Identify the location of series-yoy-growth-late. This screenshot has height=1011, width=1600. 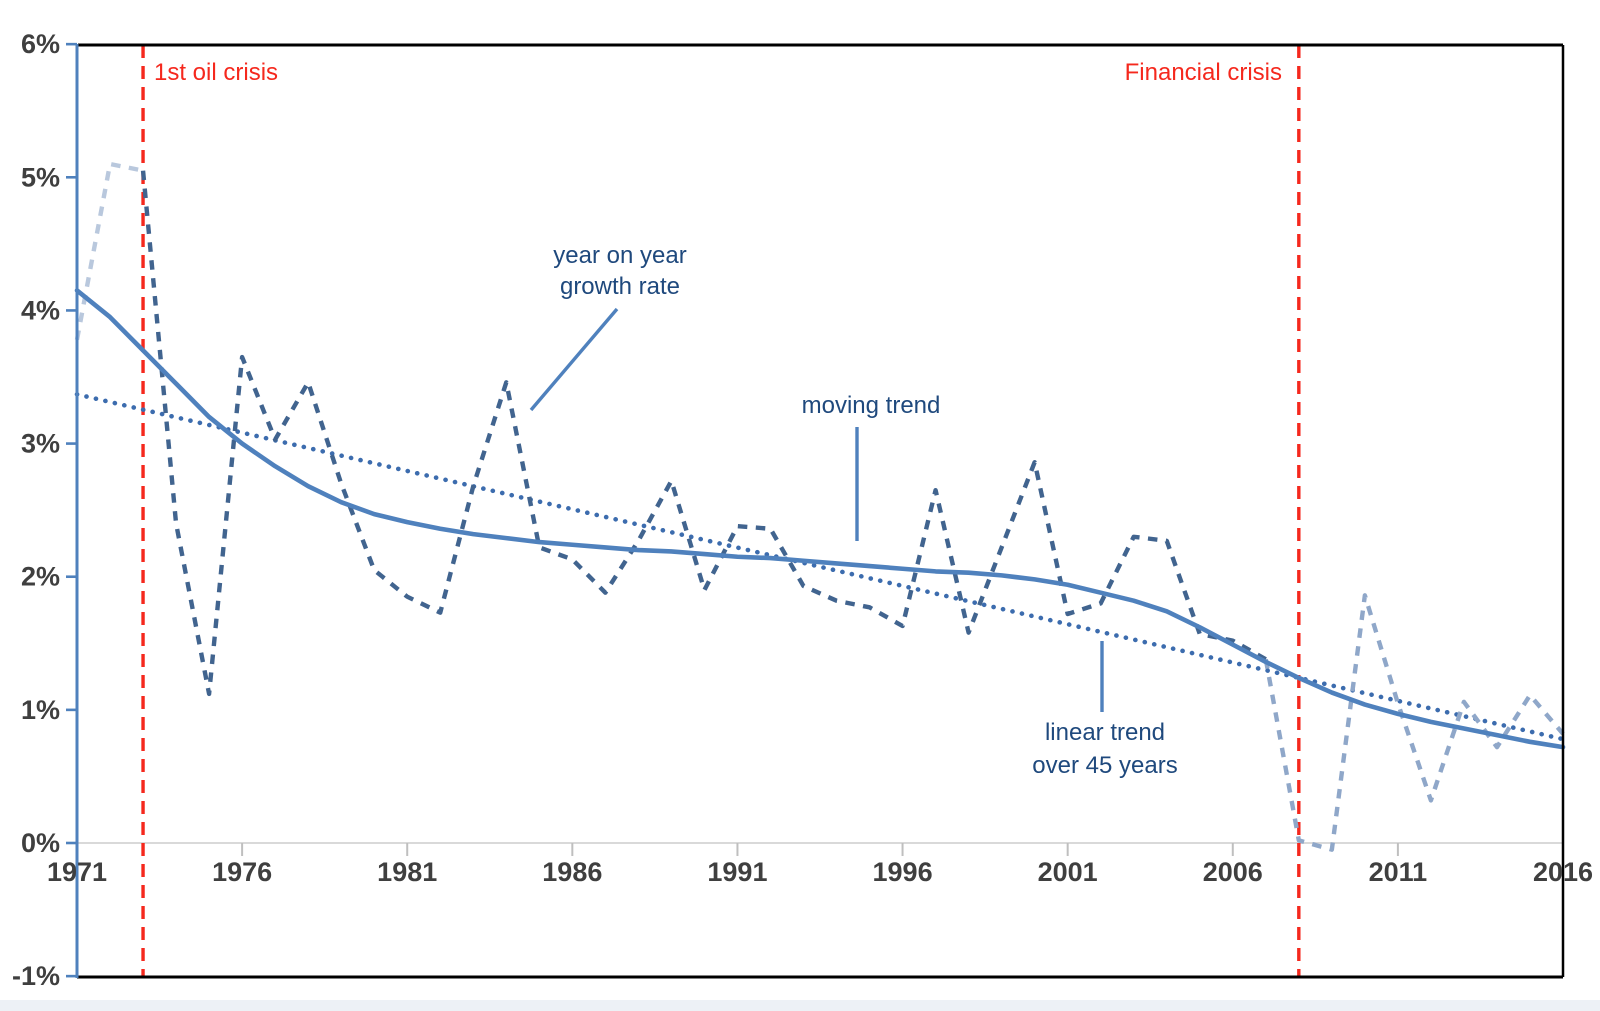
(1414, 722).